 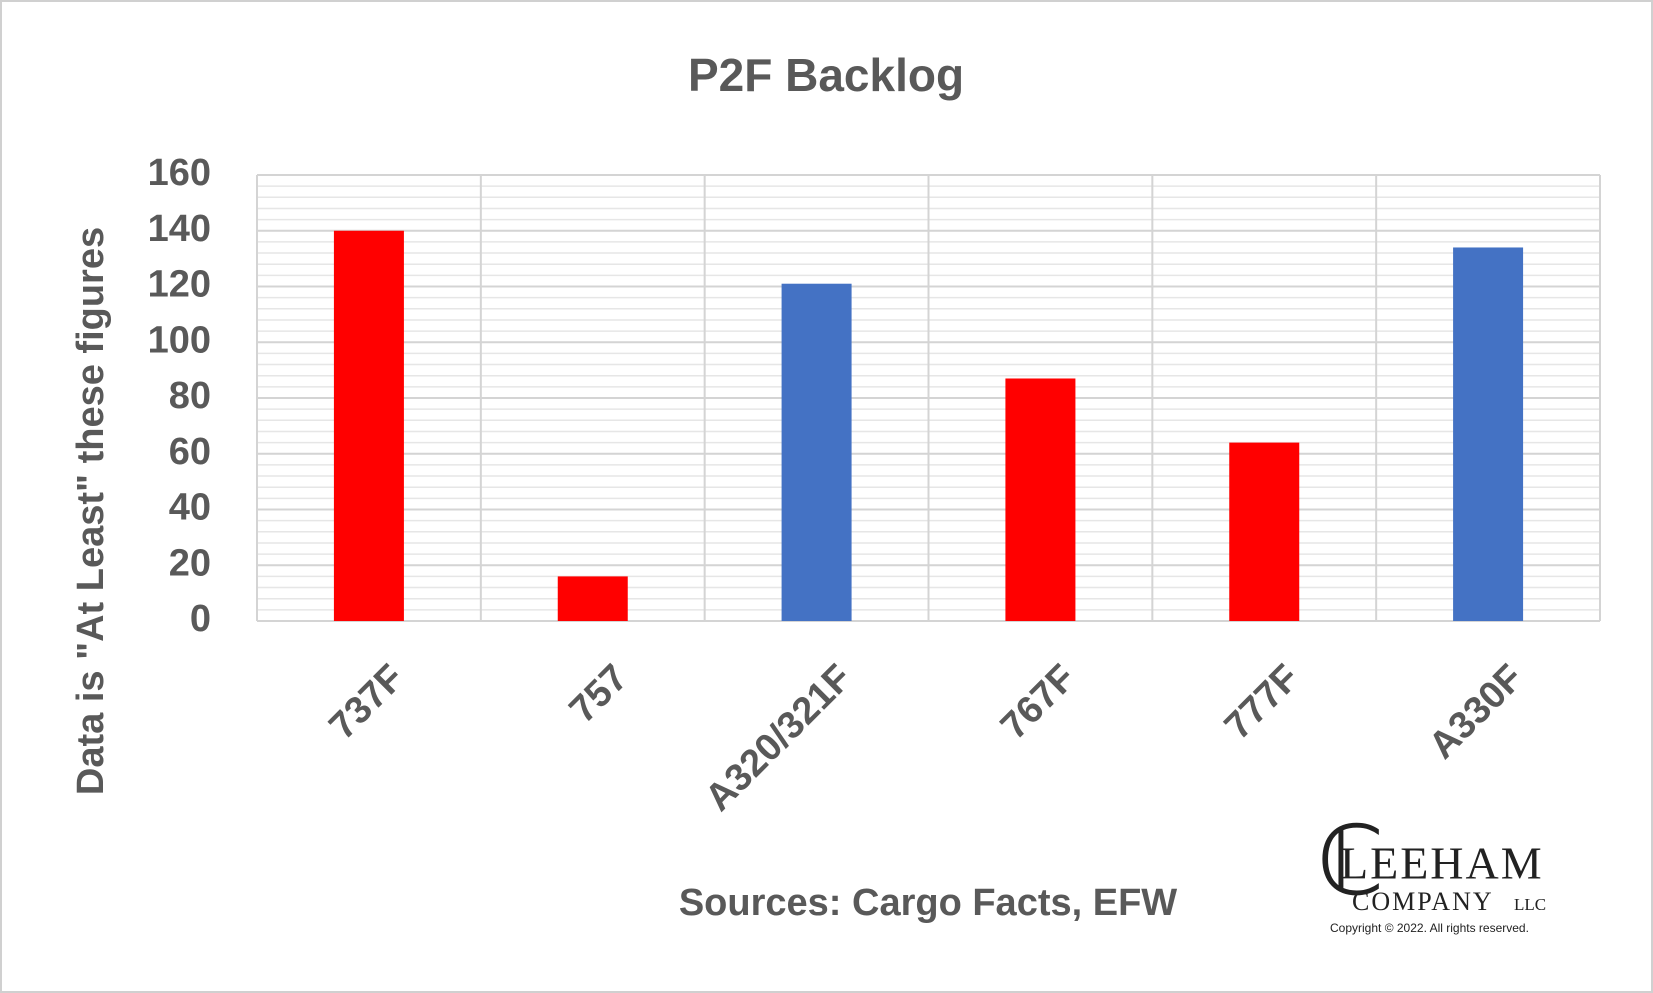 I want to click on y-tick-label: 60, so click(x=190, y=452).